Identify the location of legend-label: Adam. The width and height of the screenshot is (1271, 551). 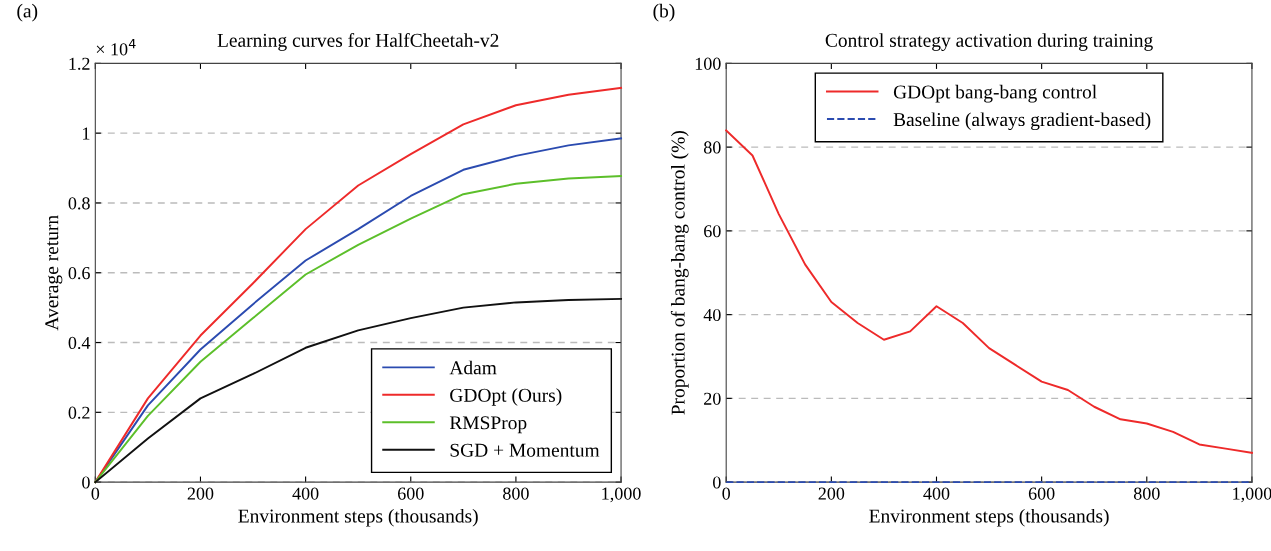
(473, 367).